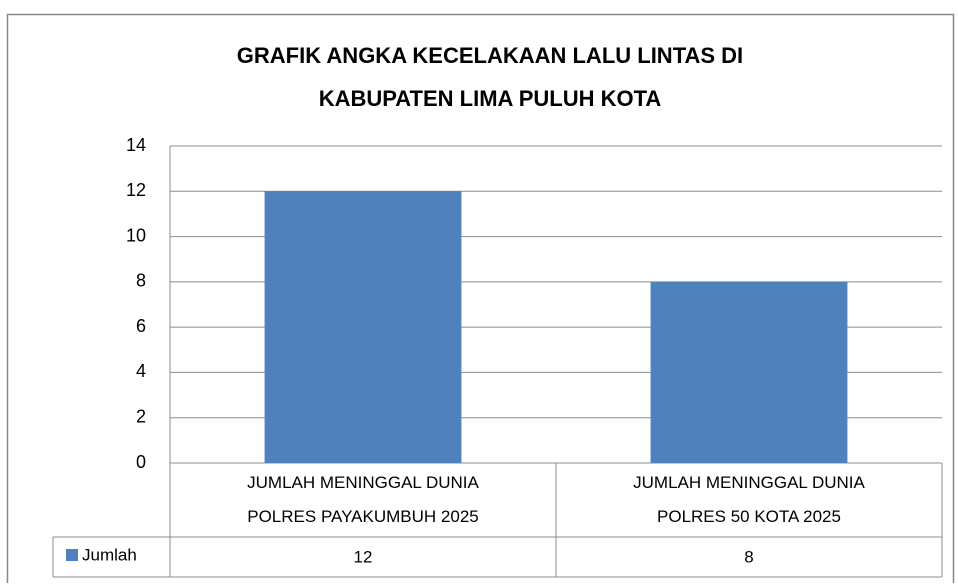 The height and width of the screenshot is (588, 958). I want to click on y-tick-label: 14, so click(136, 145).